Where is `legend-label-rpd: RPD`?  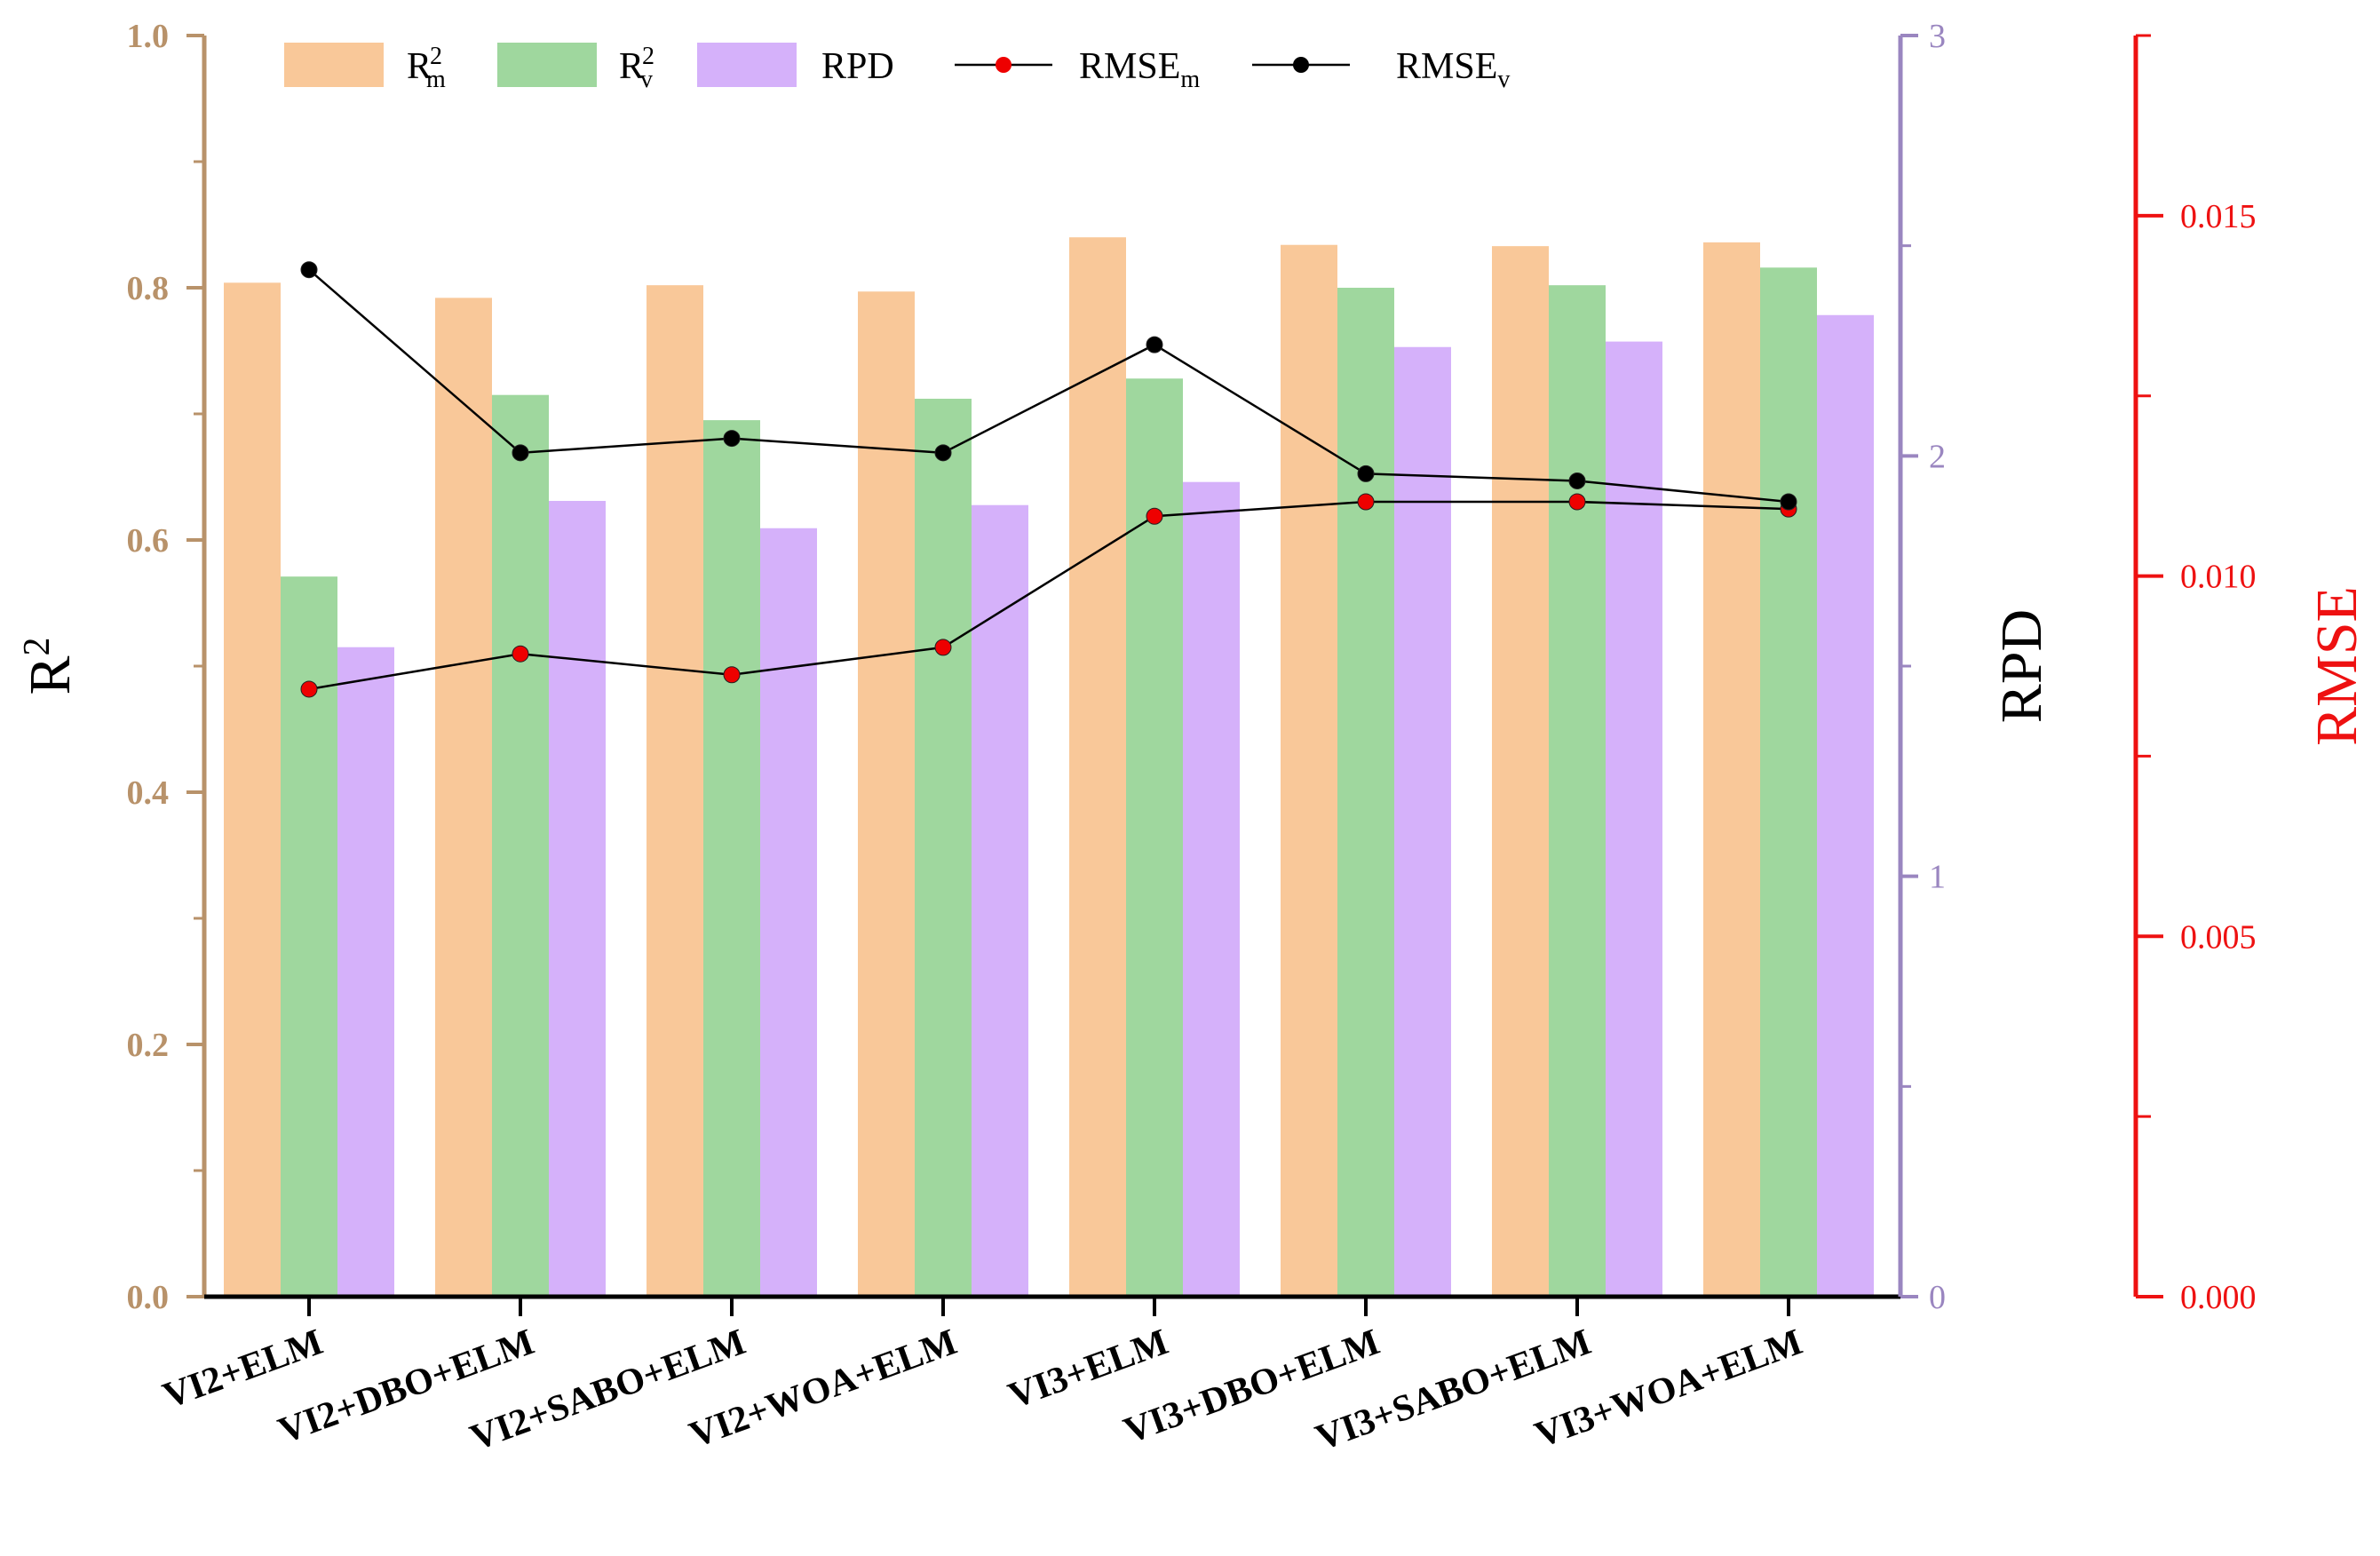
legend-label-rpd: RPD is located at coordinates (857, 66).